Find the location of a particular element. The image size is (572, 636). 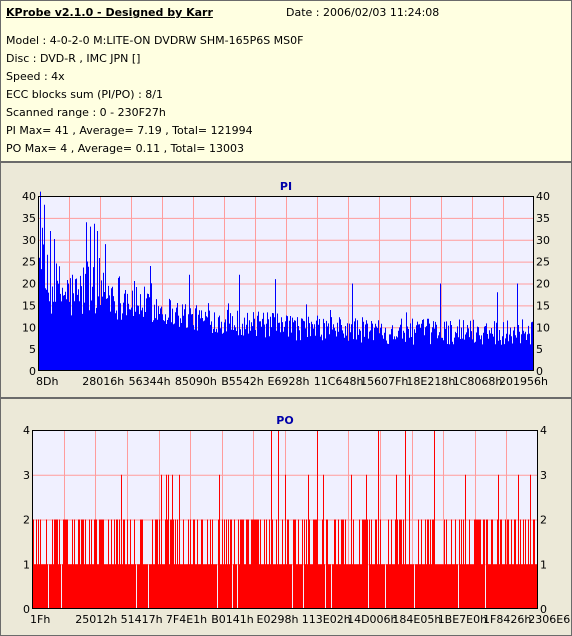

y-tick-label-left: 10 is located at coordinates (29, 327).